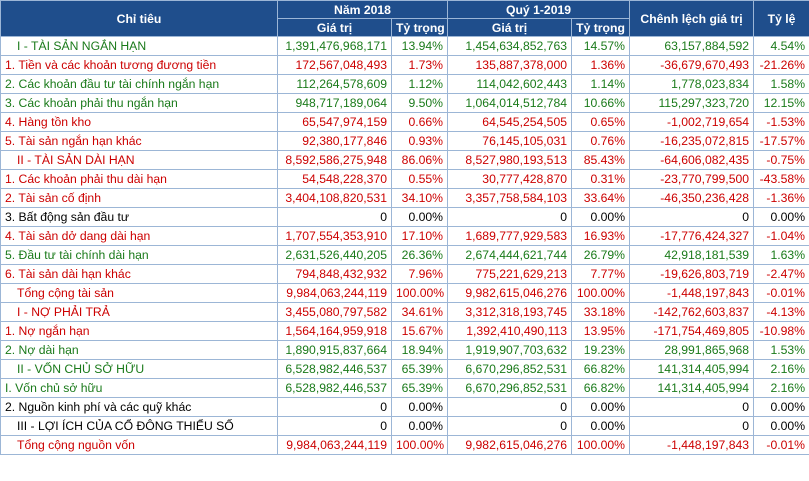 The width and height of the screenshot is (809, 481). What do you see at coordinates (601, 103) in the screenshot?
I see `share-2019-cell: 10.66%` at bounding box center [601, 103].